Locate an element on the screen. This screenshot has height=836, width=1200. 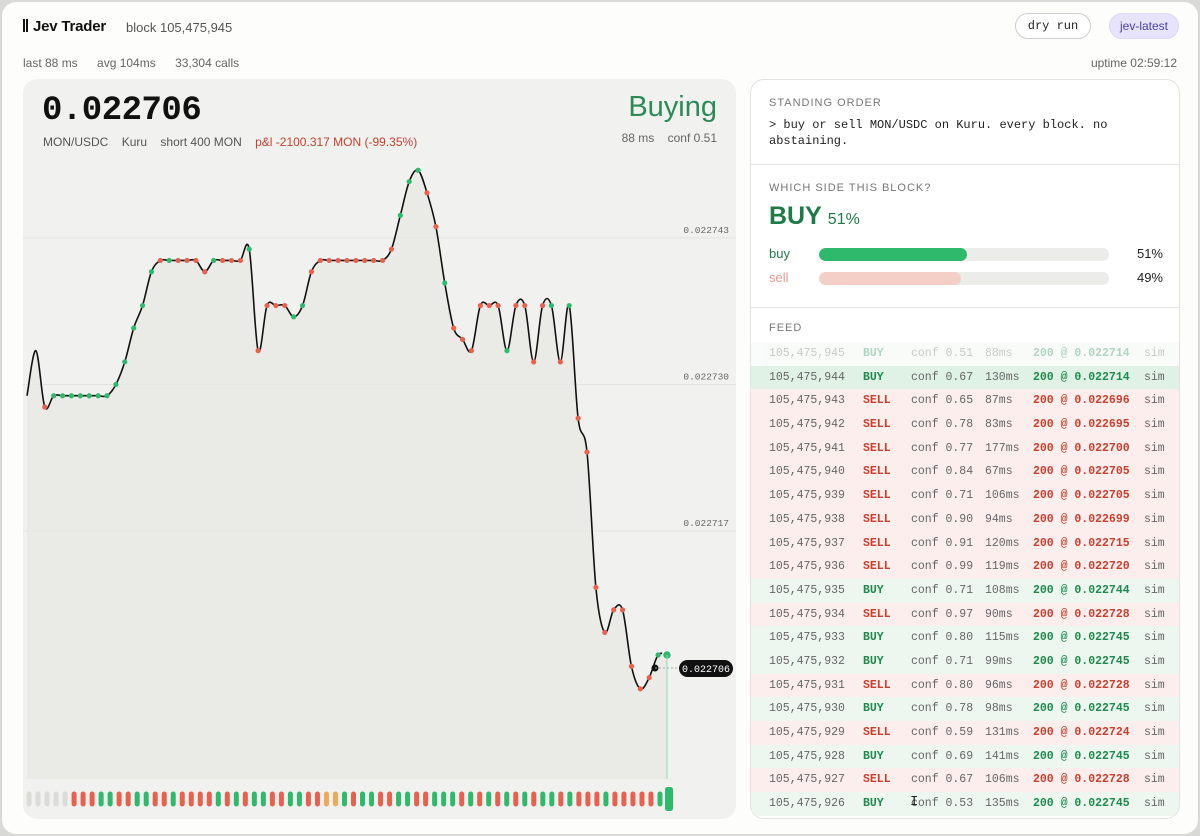
model-badge: jev-latest is located at coordinates (1144, 26).